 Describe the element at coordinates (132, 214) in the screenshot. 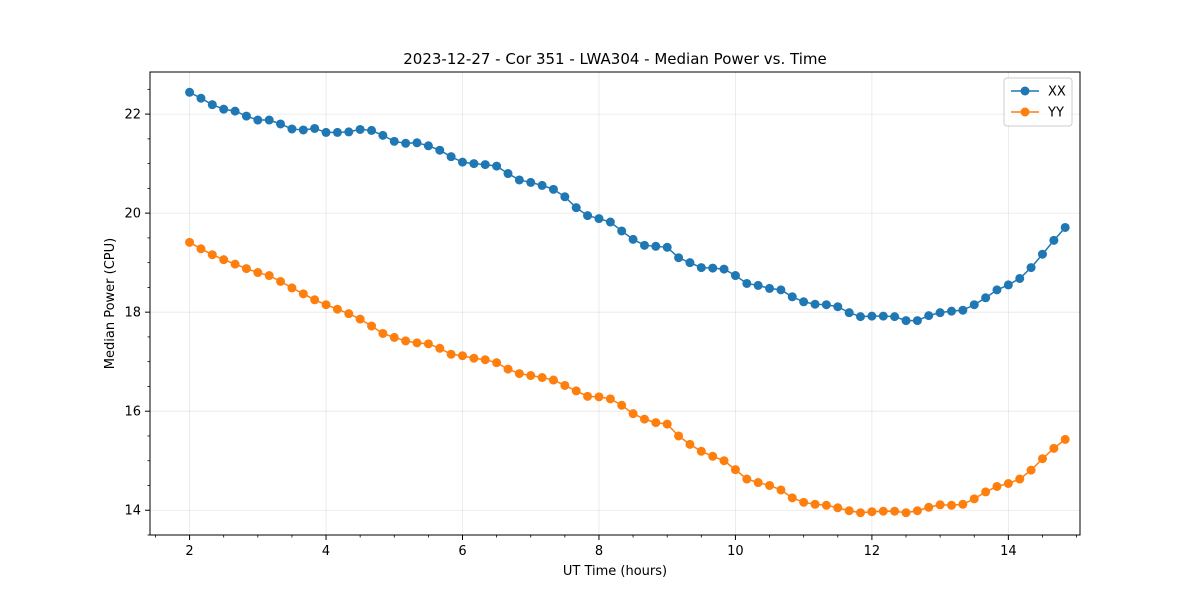

I see `y-tick-label: 20` at that location.